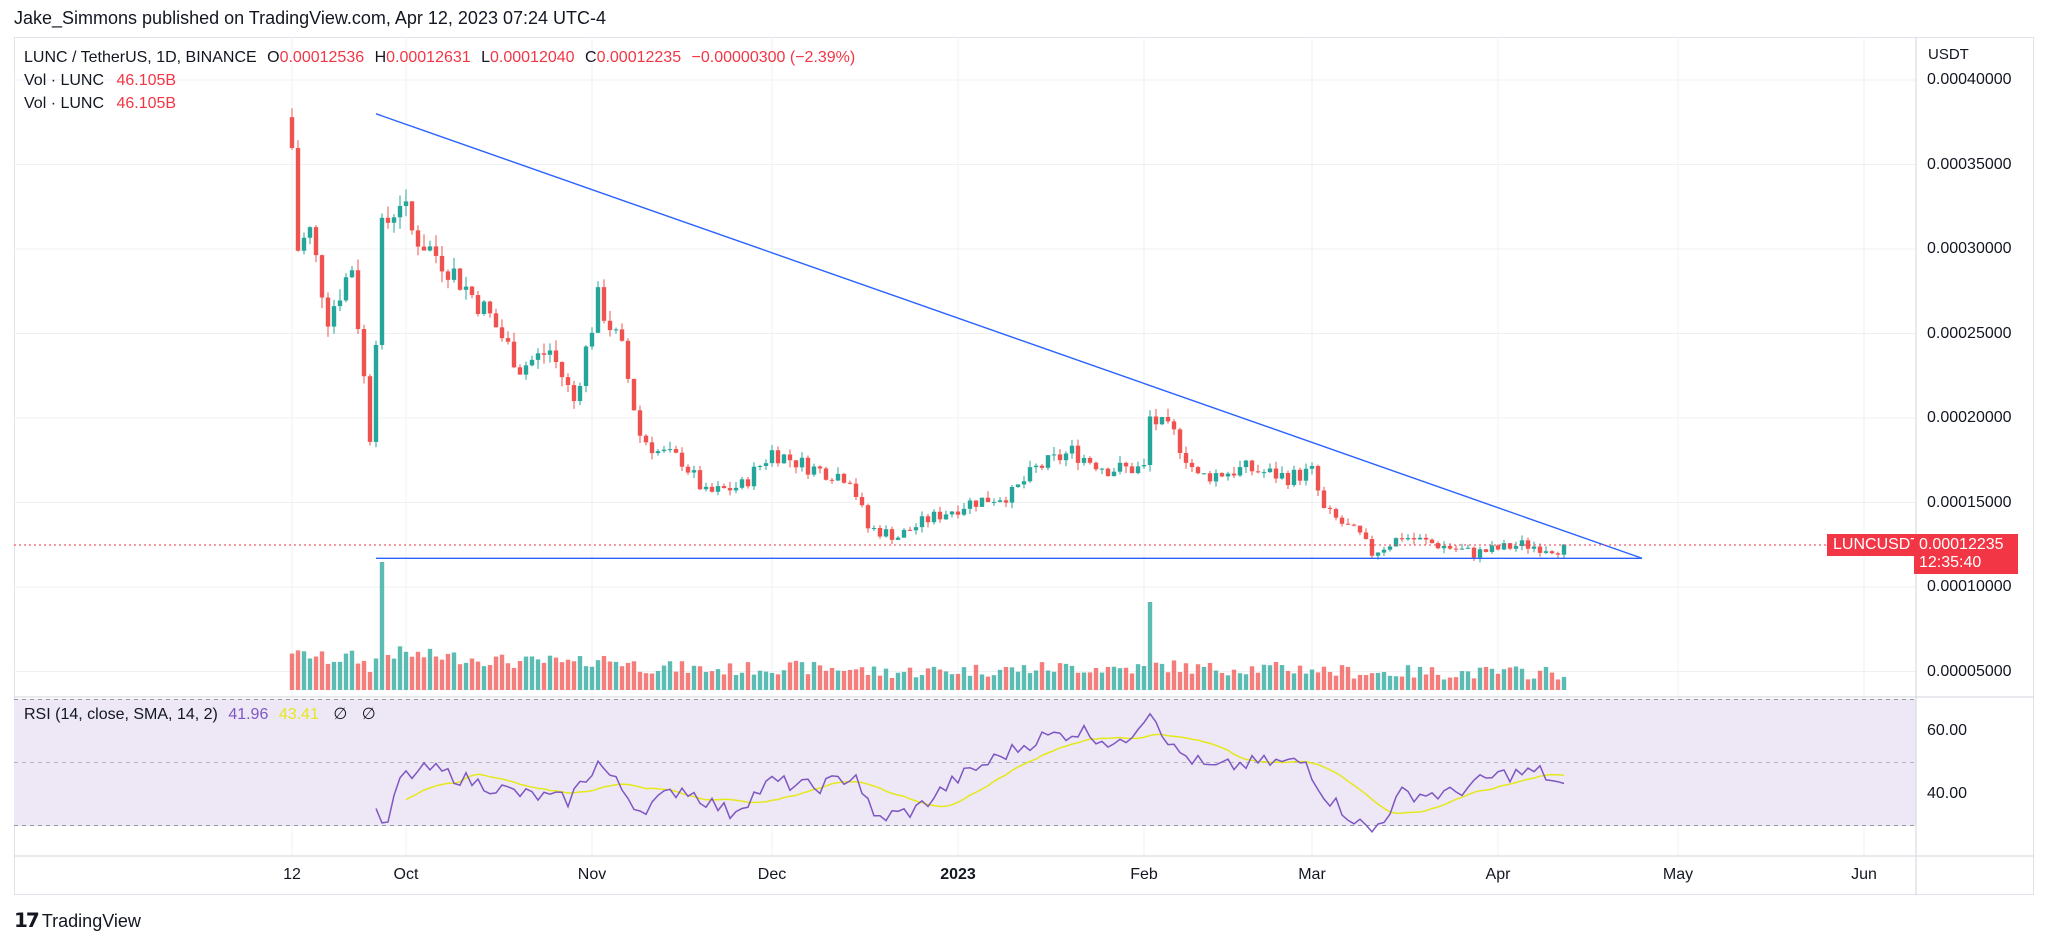 This screenshot has height=945, width=2048. I want to click on volume-legend-1: Vol · LUNC 46.105B, so click(100, 81).